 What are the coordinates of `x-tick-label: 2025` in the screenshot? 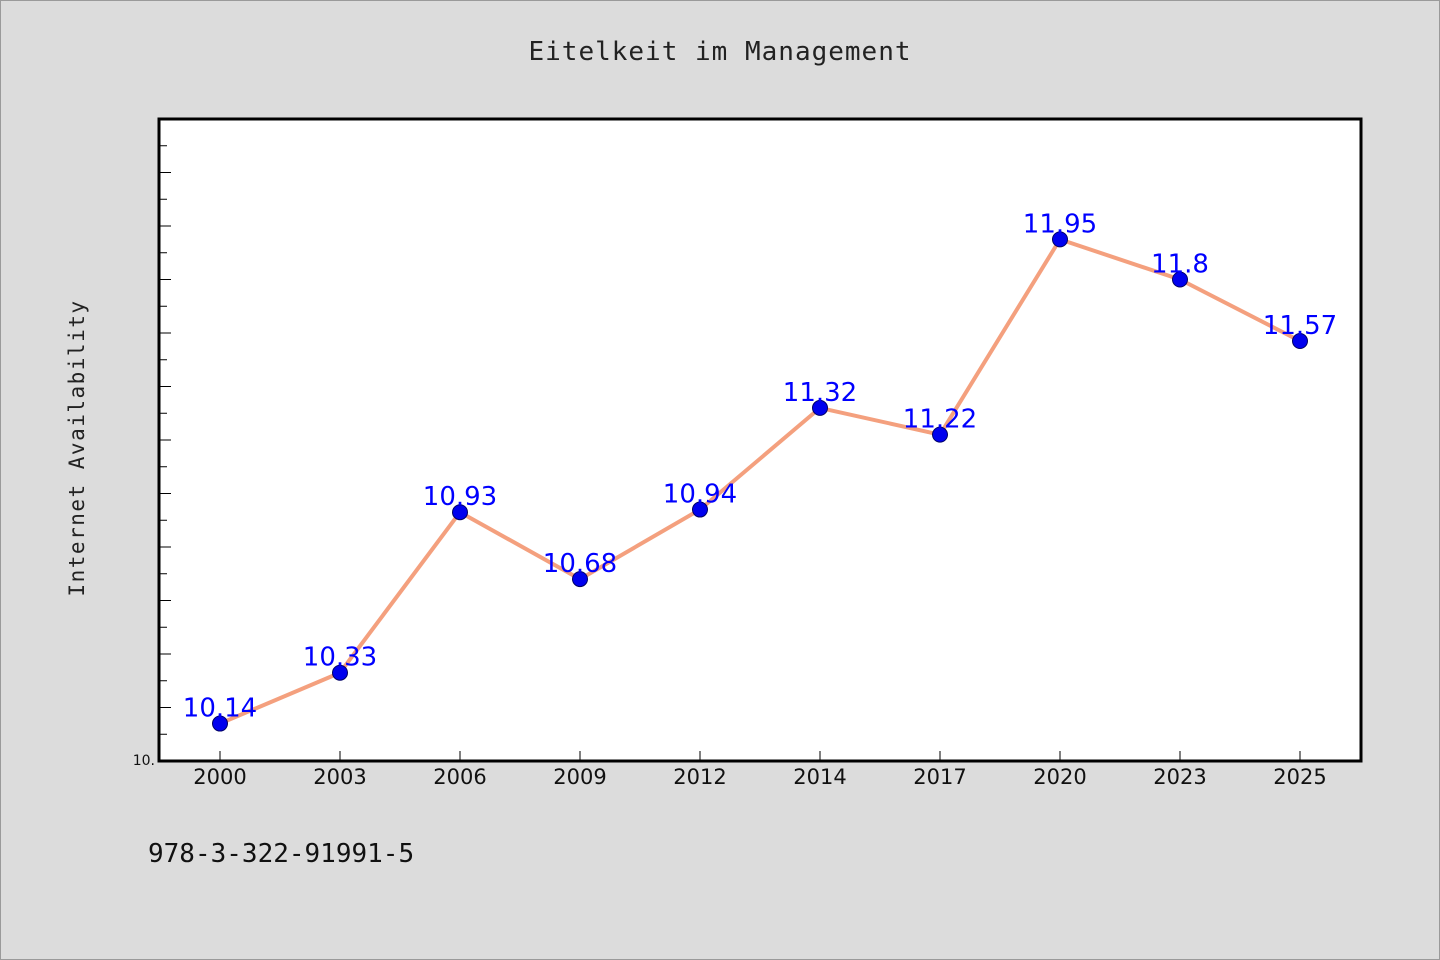 It's located at (1299, 777).